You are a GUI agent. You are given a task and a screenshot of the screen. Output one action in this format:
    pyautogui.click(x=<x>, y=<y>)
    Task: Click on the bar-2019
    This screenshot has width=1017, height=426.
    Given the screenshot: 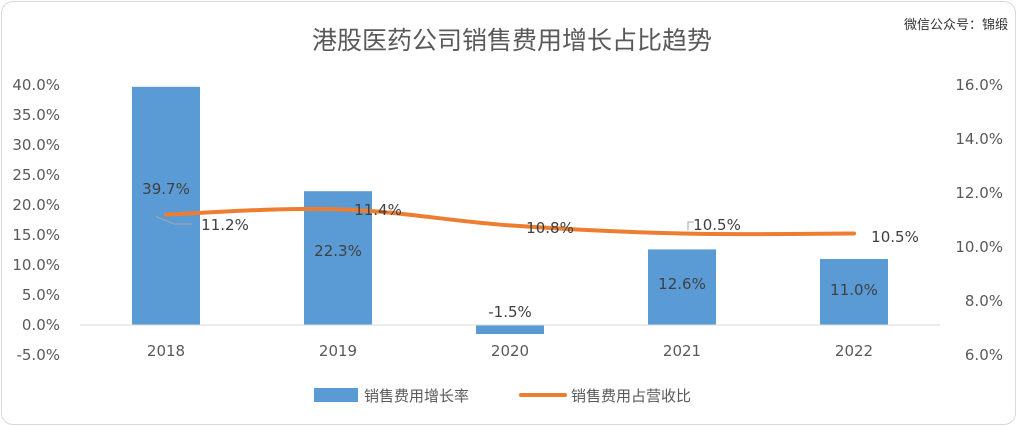 What is the action you would take?
    pyautogui.click(x=338, y=258)
    